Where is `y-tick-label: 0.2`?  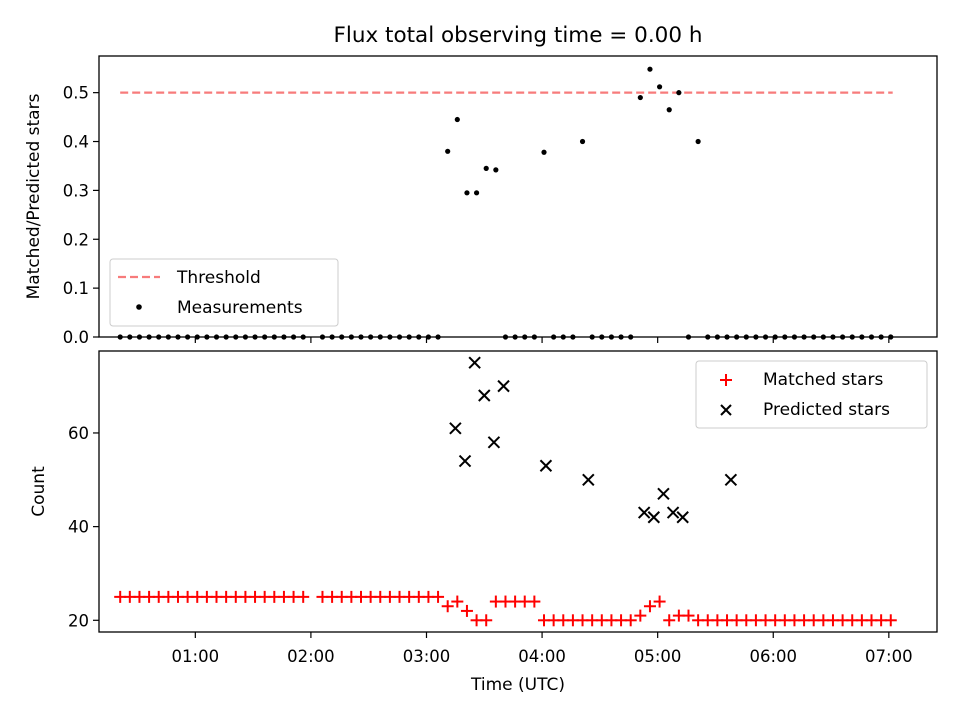
y-tick-label: 0.2 is located at coordinates (76, 239).